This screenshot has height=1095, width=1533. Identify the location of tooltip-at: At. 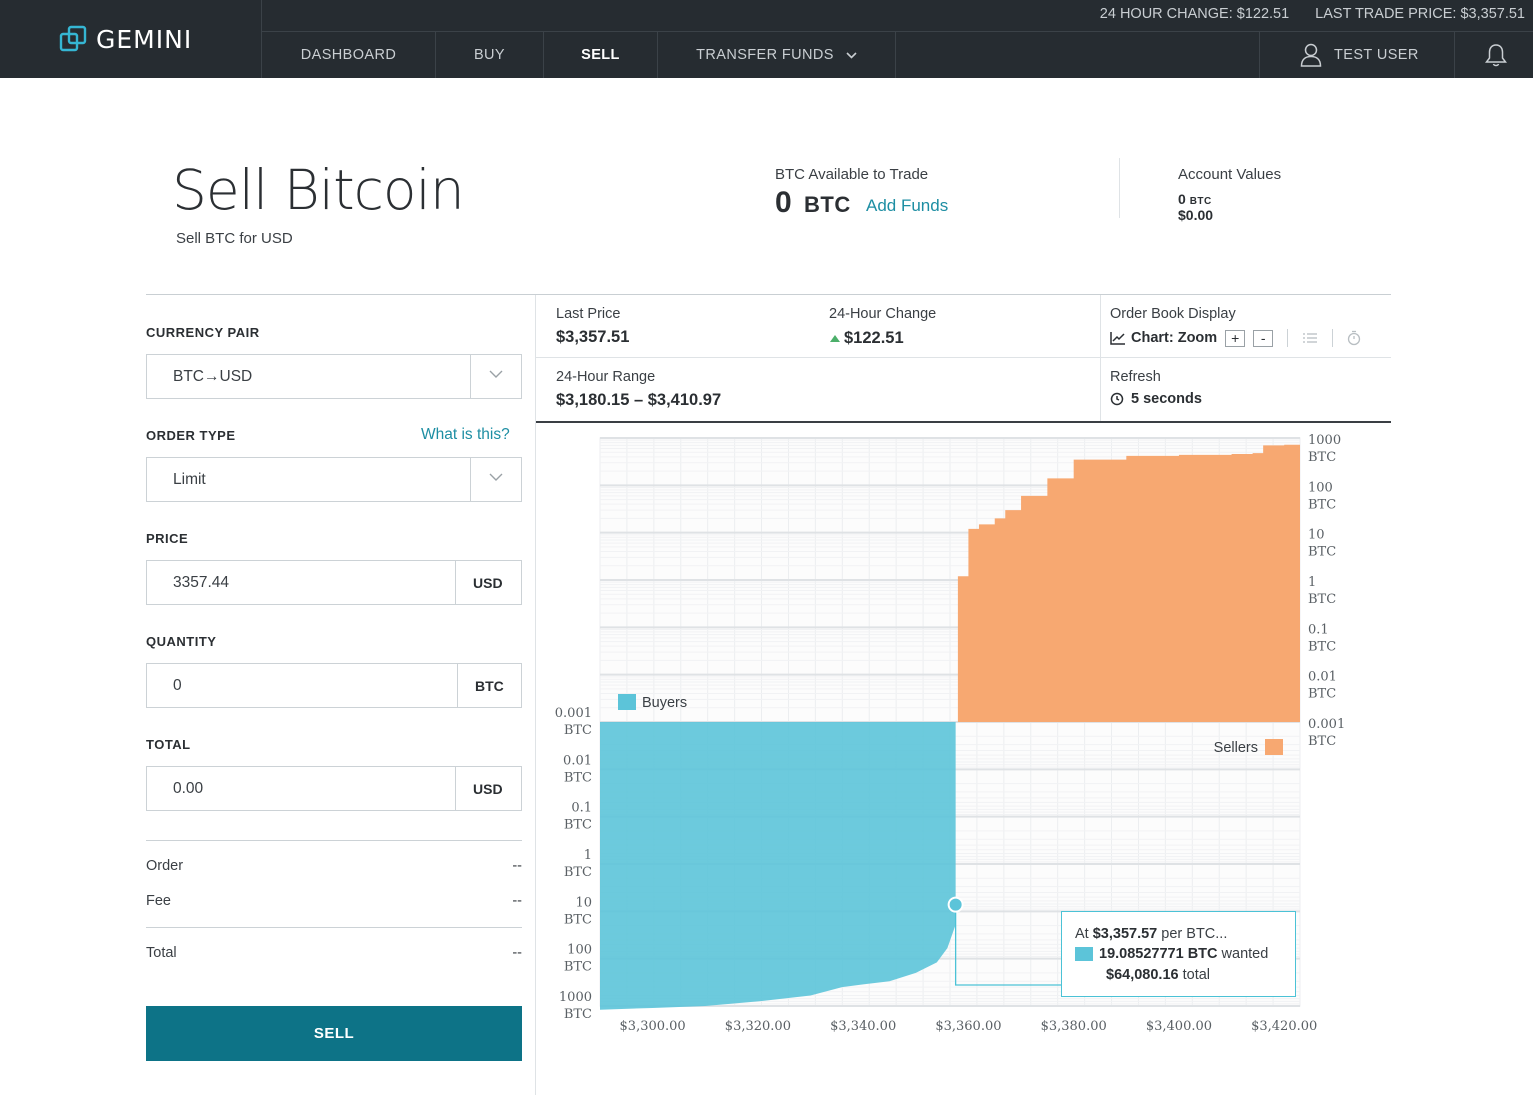
(1082, 934).